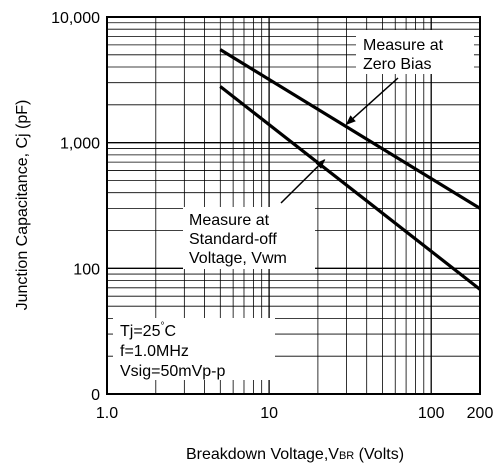 The width and height of the screenshot is (503, 468). What do you see at coordinates (80, 144) in the screenshot?
I see `y-tick-label: 1,000` at bounding box center [80, 144].